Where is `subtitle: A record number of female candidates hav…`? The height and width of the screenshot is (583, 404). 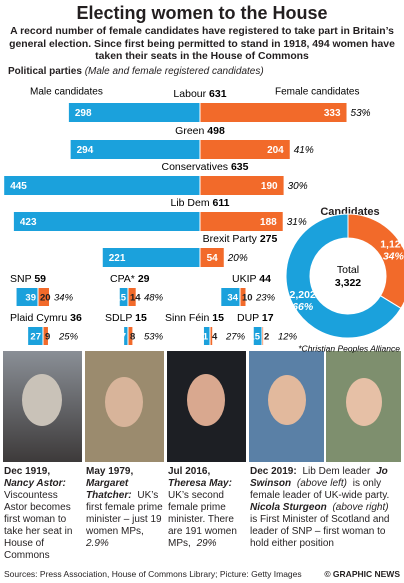 subtitle: A record number of female candidates hav… is located at coordinates (202, 44).